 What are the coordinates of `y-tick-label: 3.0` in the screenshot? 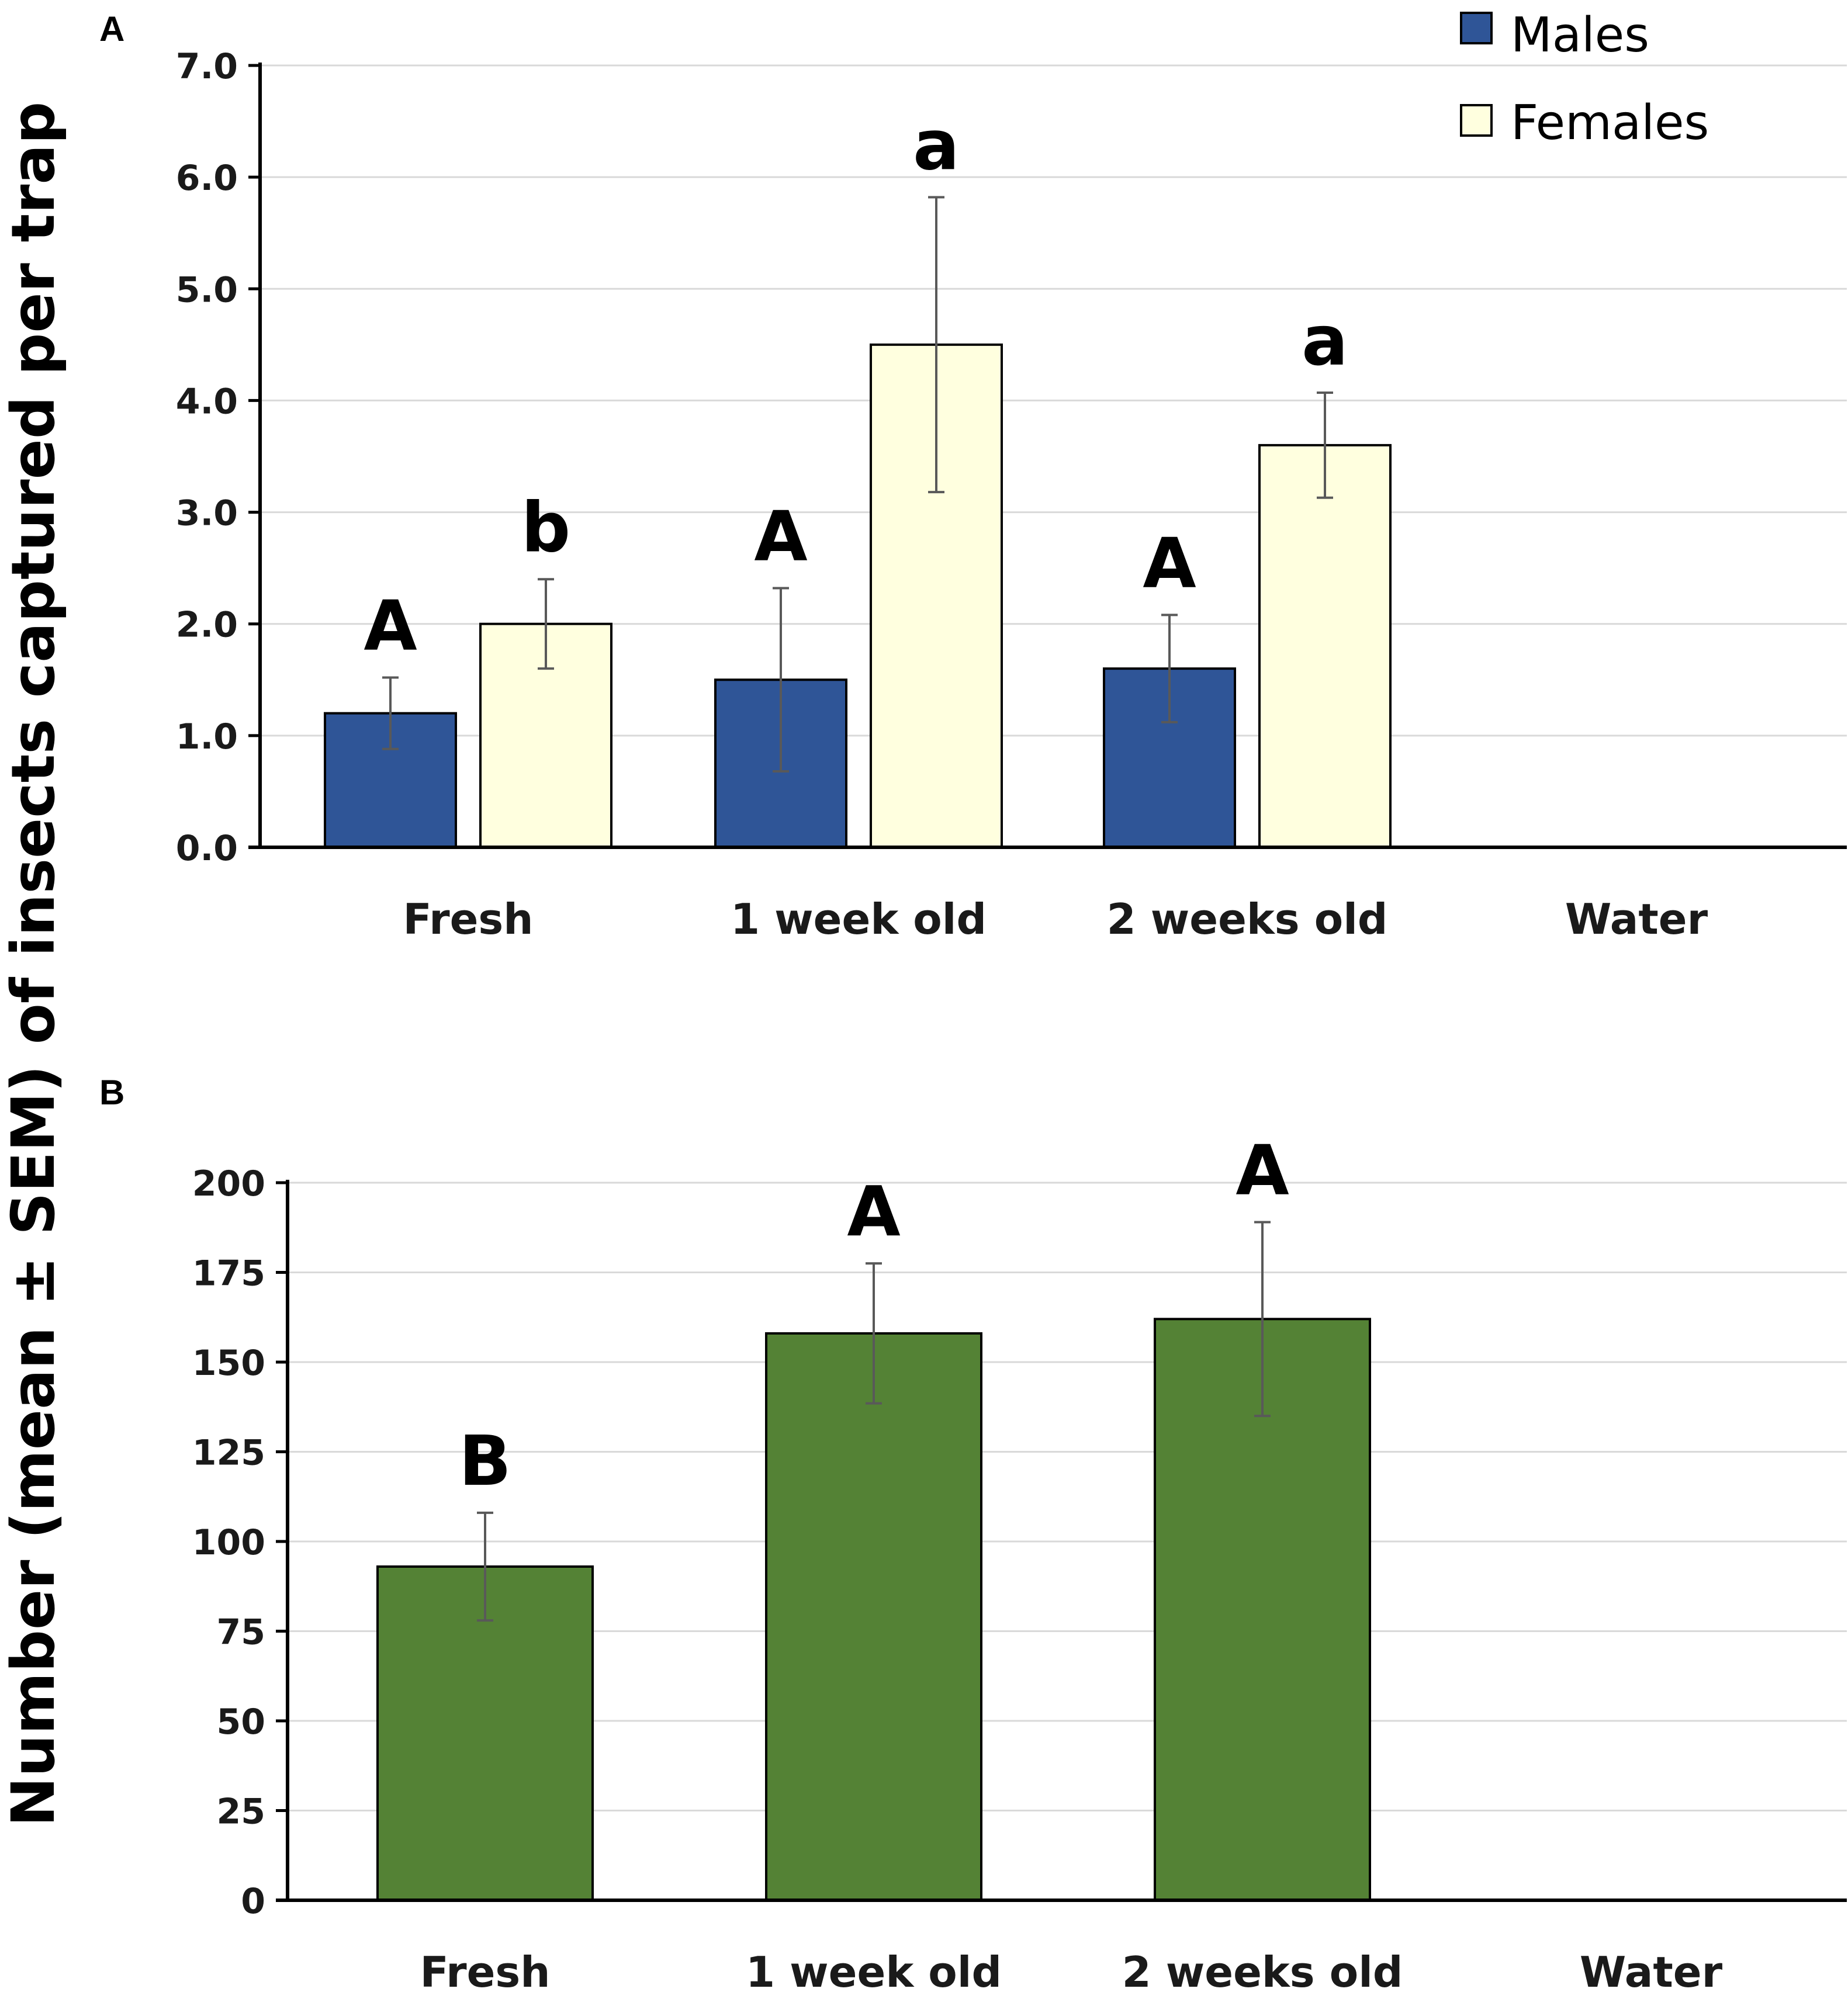 It's located at (207, 513).